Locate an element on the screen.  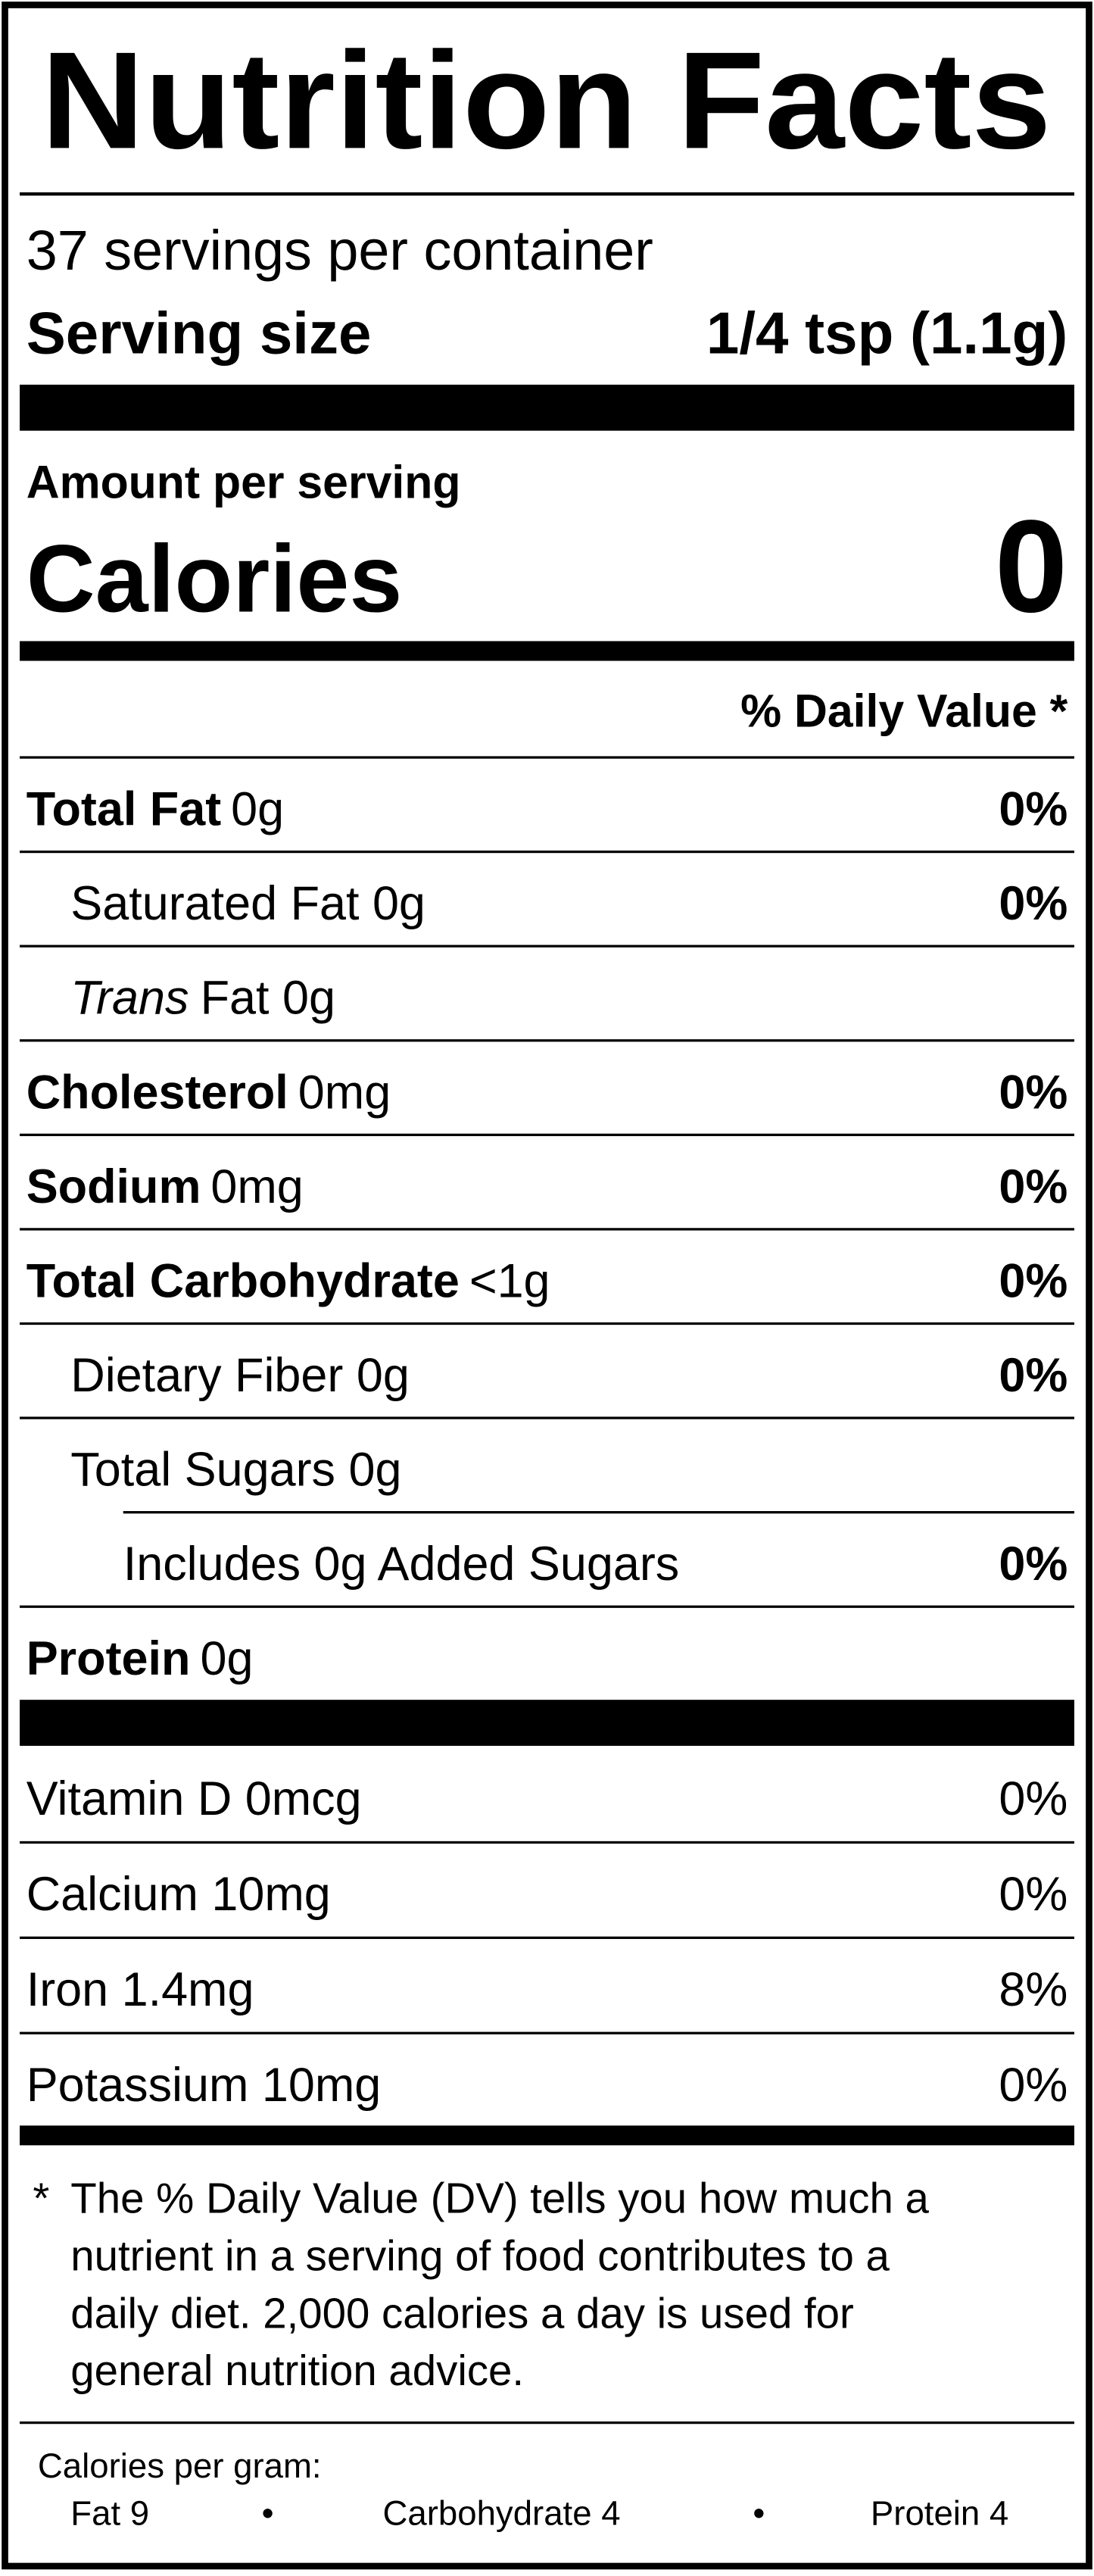
nutrient-name: Sodium 0mg is located at coordinates (165, 1187).